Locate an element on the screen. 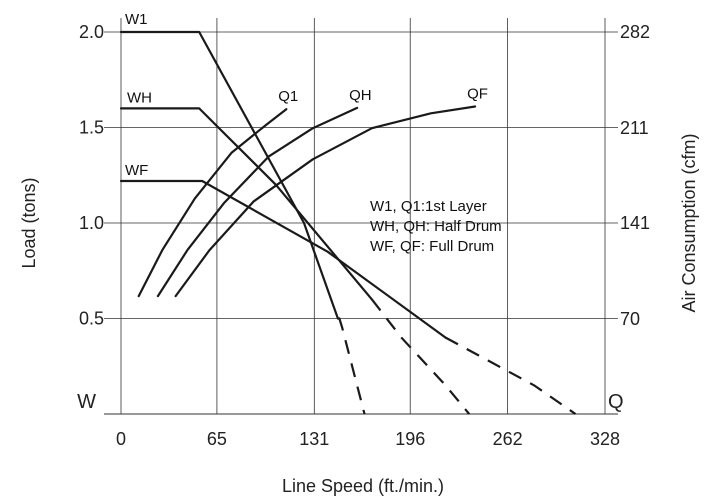 The image size is (714, 499). series-line-wh is located at coordinates (246, 204).